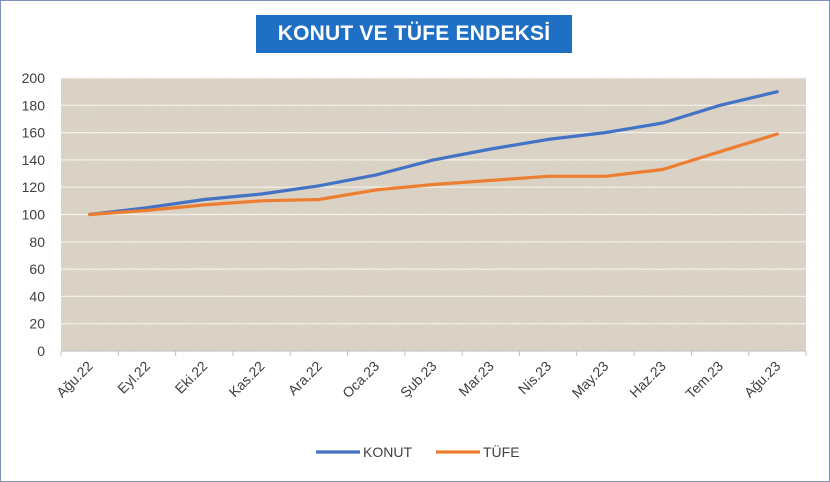  Describe the element at coordinates (762, 379) in the screenshot. I see `x-tick-label: Ağu.23` at that location.